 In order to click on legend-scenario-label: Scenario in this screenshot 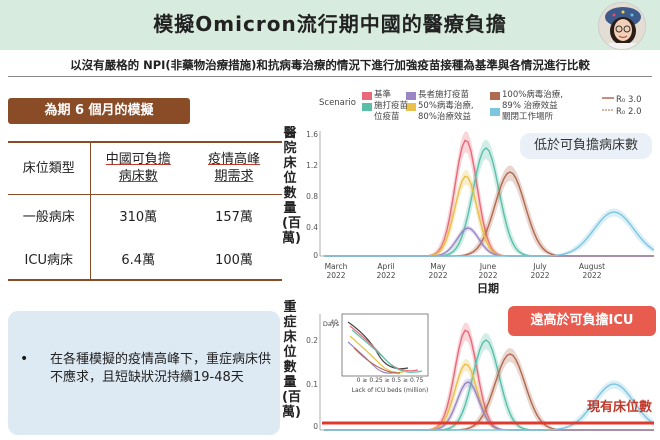, I will do `click(337, 103)`.